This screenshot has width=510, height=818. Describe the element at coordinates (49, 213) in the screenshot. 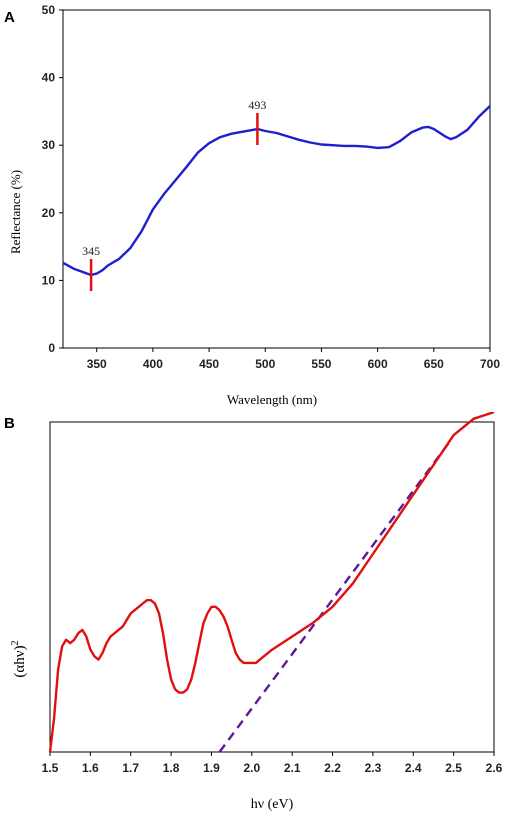

I see `y-tick-label: 20` at that location.